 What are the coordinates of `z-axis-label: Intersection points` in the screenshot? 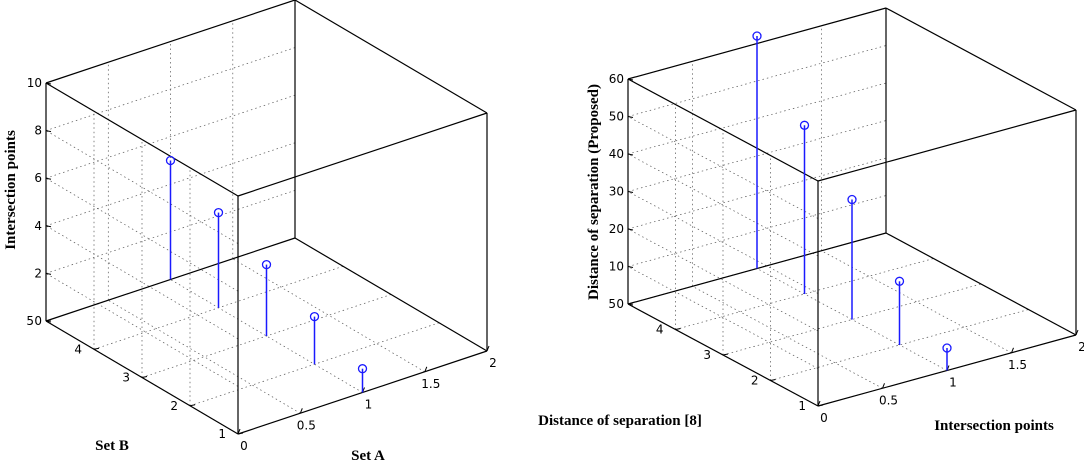 It's located at (11, 190).